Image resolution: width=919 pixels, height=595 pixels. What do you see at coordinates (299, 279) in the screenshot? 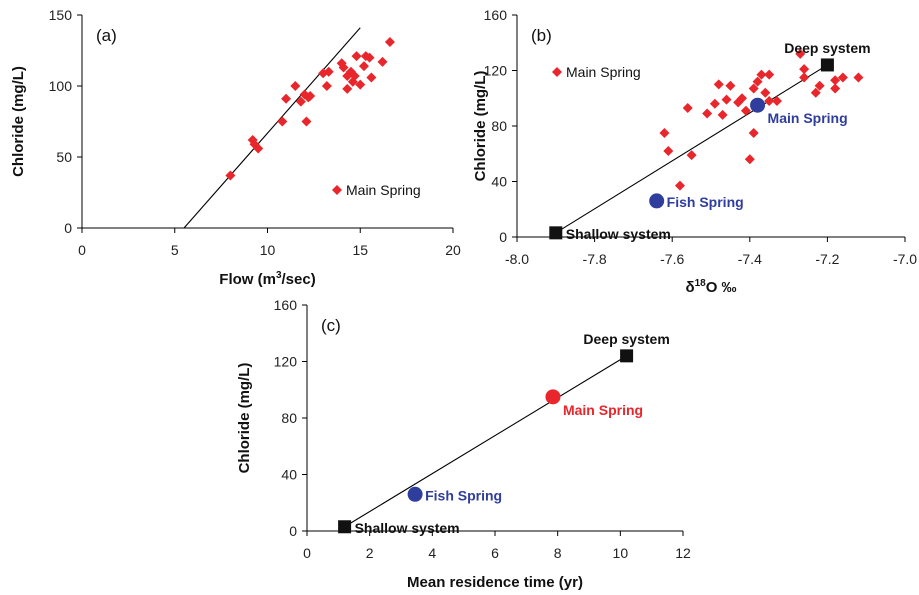
I see `x-axis-label-part: /sec)` at bounding box center [299, 279].